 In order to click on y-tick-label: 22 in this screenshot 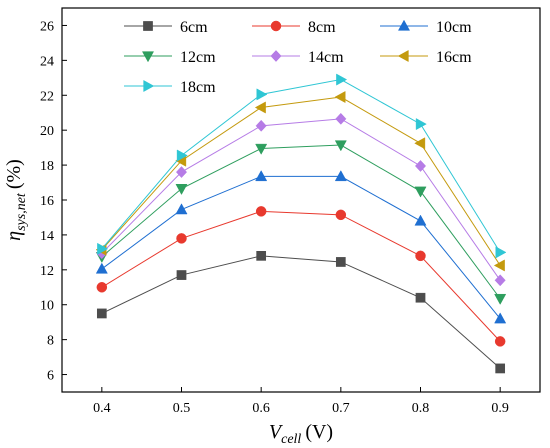, I will do `click(47, 96)`.